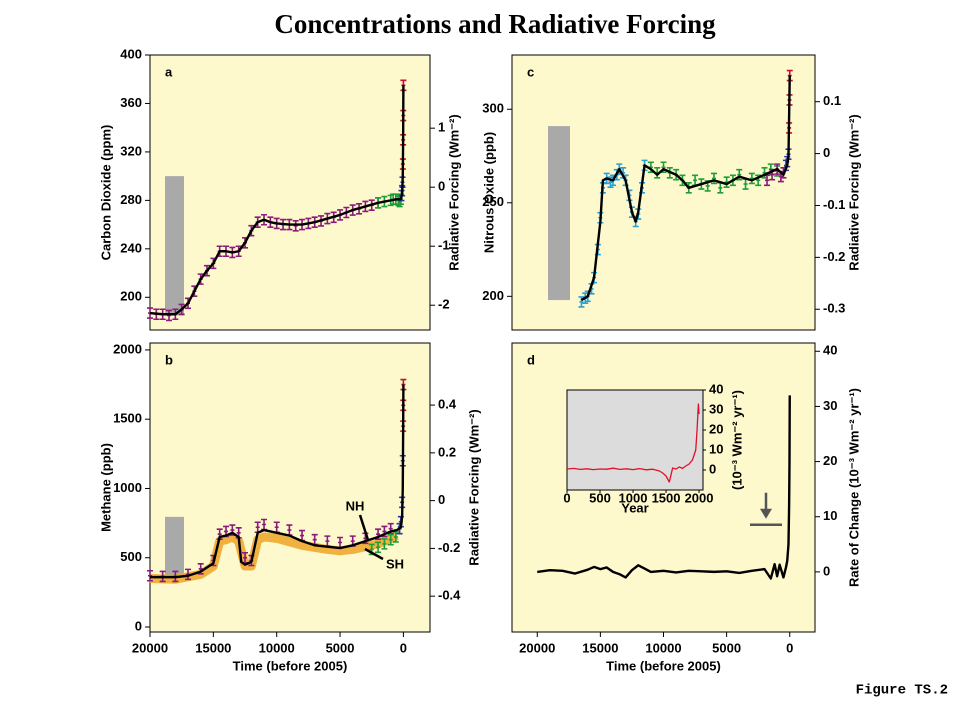 Image resolution: width=960 pixels, height=720 pixels. Describe the element at coordinates (902, 691) in the screenshot. I see `figure-label: Figure TS.2` at that location.